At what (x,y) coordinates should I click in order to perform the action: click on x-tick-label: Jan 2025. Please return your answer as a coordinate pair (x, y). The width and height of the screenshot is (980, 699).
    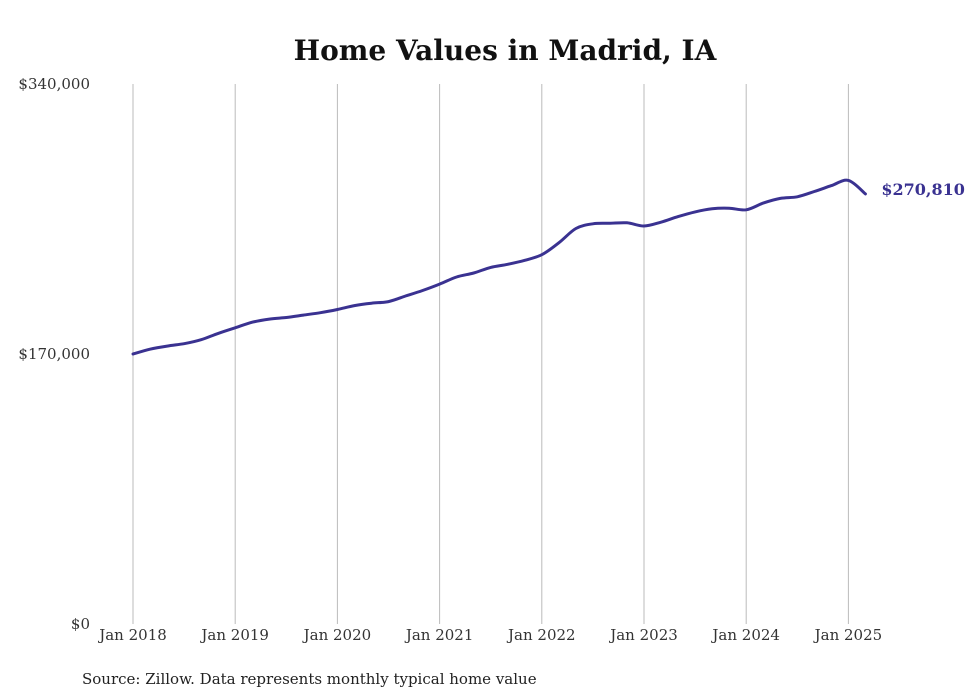
    Looking at the image, I should click on (848, 635).